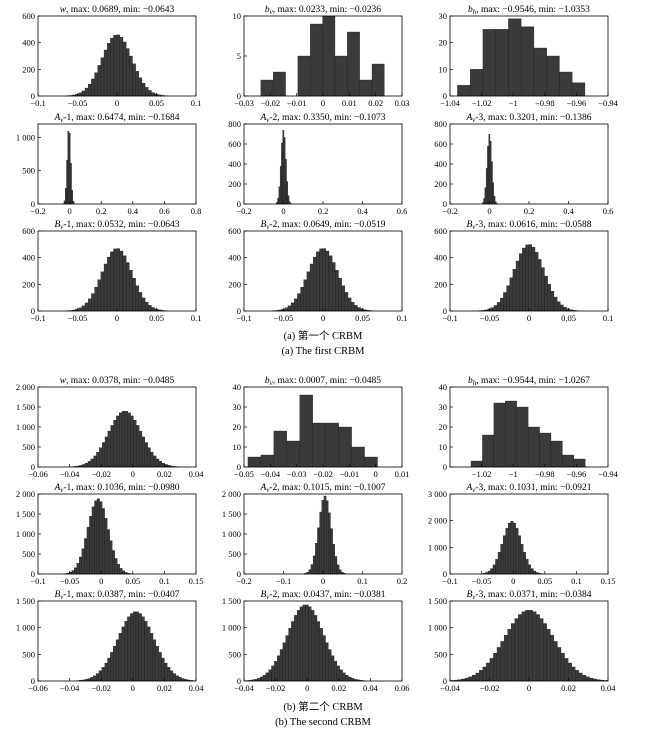 The image size is (646, 733). What do you see at coordinates (284, 318) in the screenshot?
I see `x-tick-label: −0.05` at bounding box center [284, 318].